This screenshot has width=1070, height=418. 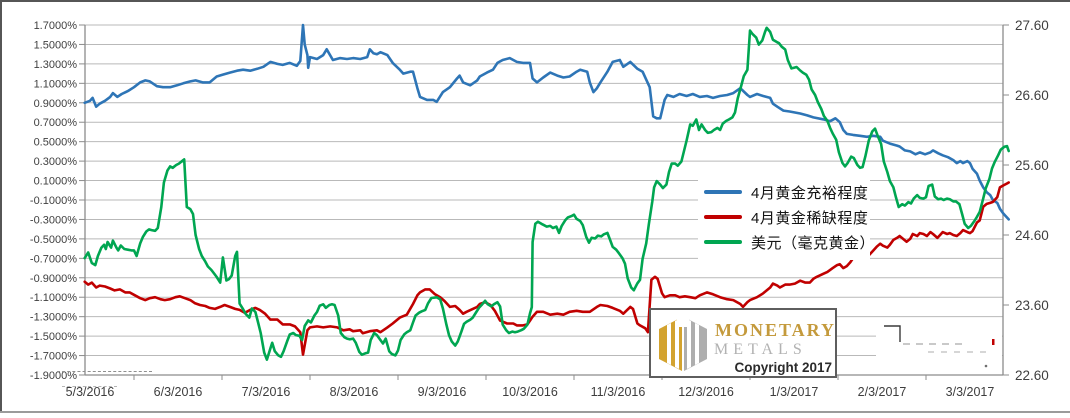 What do you see at coordinates (535, 1) in the screenshot?
I see `image-top-border` at bounding box center [535, 1].